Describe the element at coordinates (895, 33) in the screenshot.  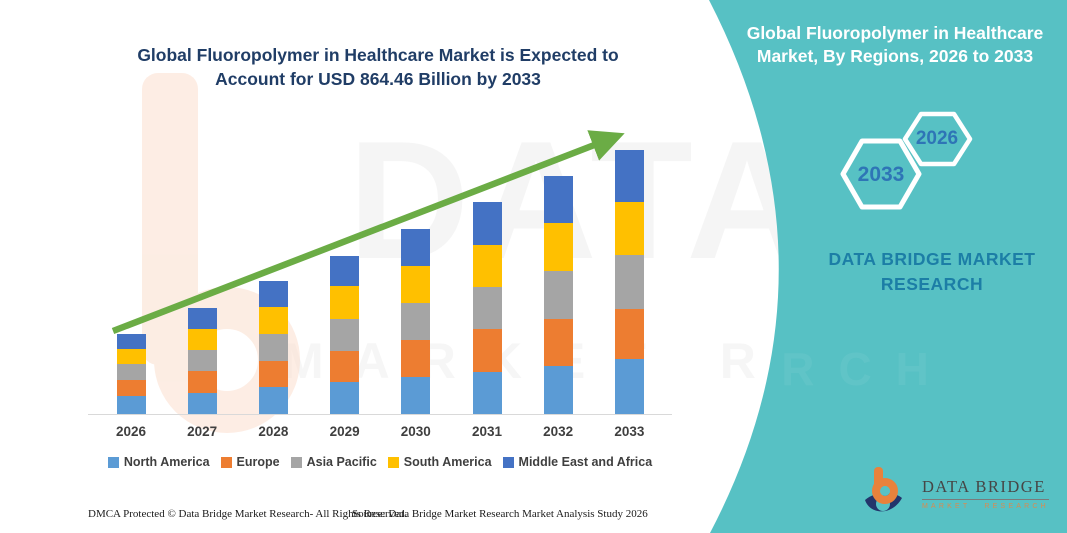
I see `right-panel-title-line1: Global Fluoropolymer in Healthcare` at that location.